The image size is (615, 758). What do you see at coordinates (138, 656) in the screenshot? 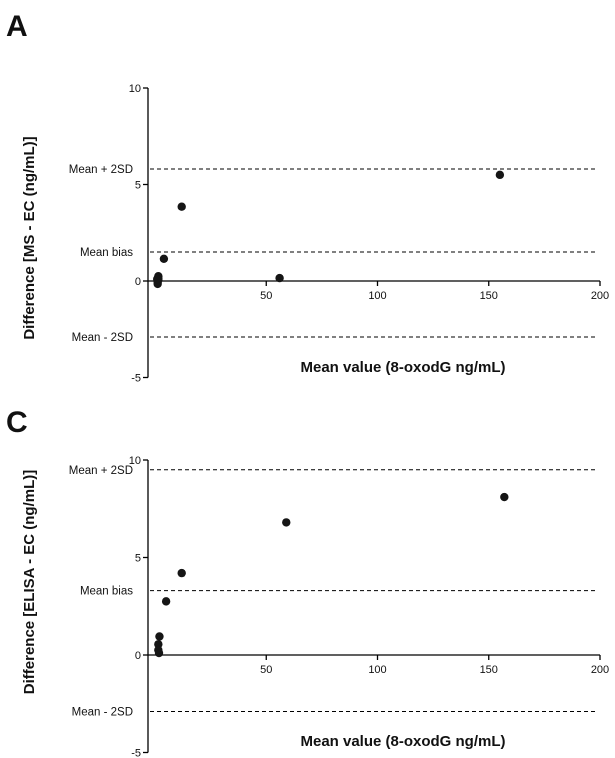
I see `panel-c-ytick-label-1: 0` at bounding box center [138, 656].